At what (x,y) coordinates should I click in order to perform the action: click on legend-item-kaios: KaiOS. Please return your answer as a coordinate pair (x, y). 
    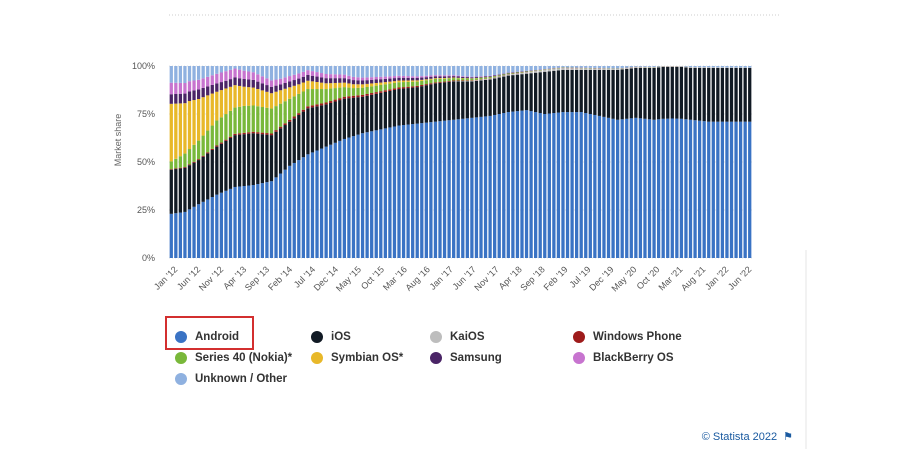
    Looking at the image, I should click on (457, 337).